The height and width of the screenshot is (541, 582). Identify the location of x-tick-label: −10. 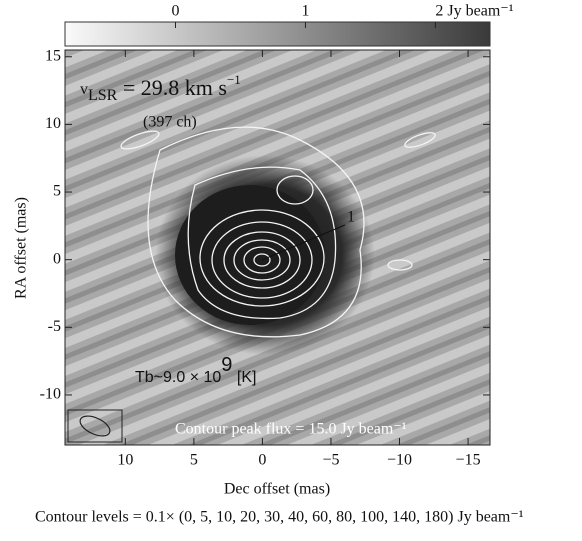
(399, 460).